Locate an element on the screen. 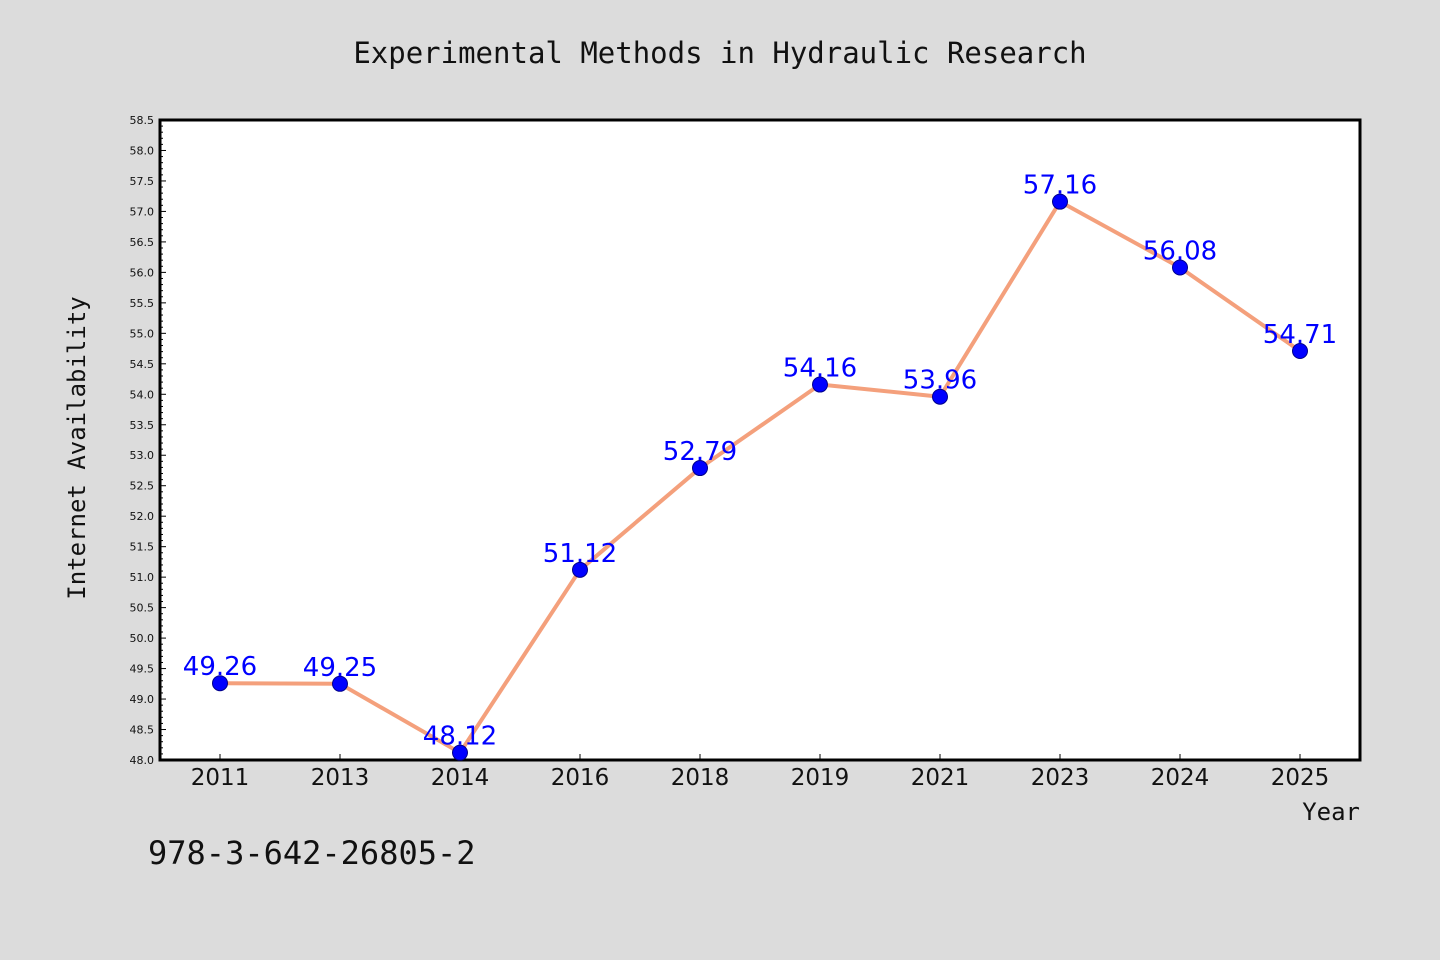  y-tick-label: 57.0 is located at coordinates (142, 211).